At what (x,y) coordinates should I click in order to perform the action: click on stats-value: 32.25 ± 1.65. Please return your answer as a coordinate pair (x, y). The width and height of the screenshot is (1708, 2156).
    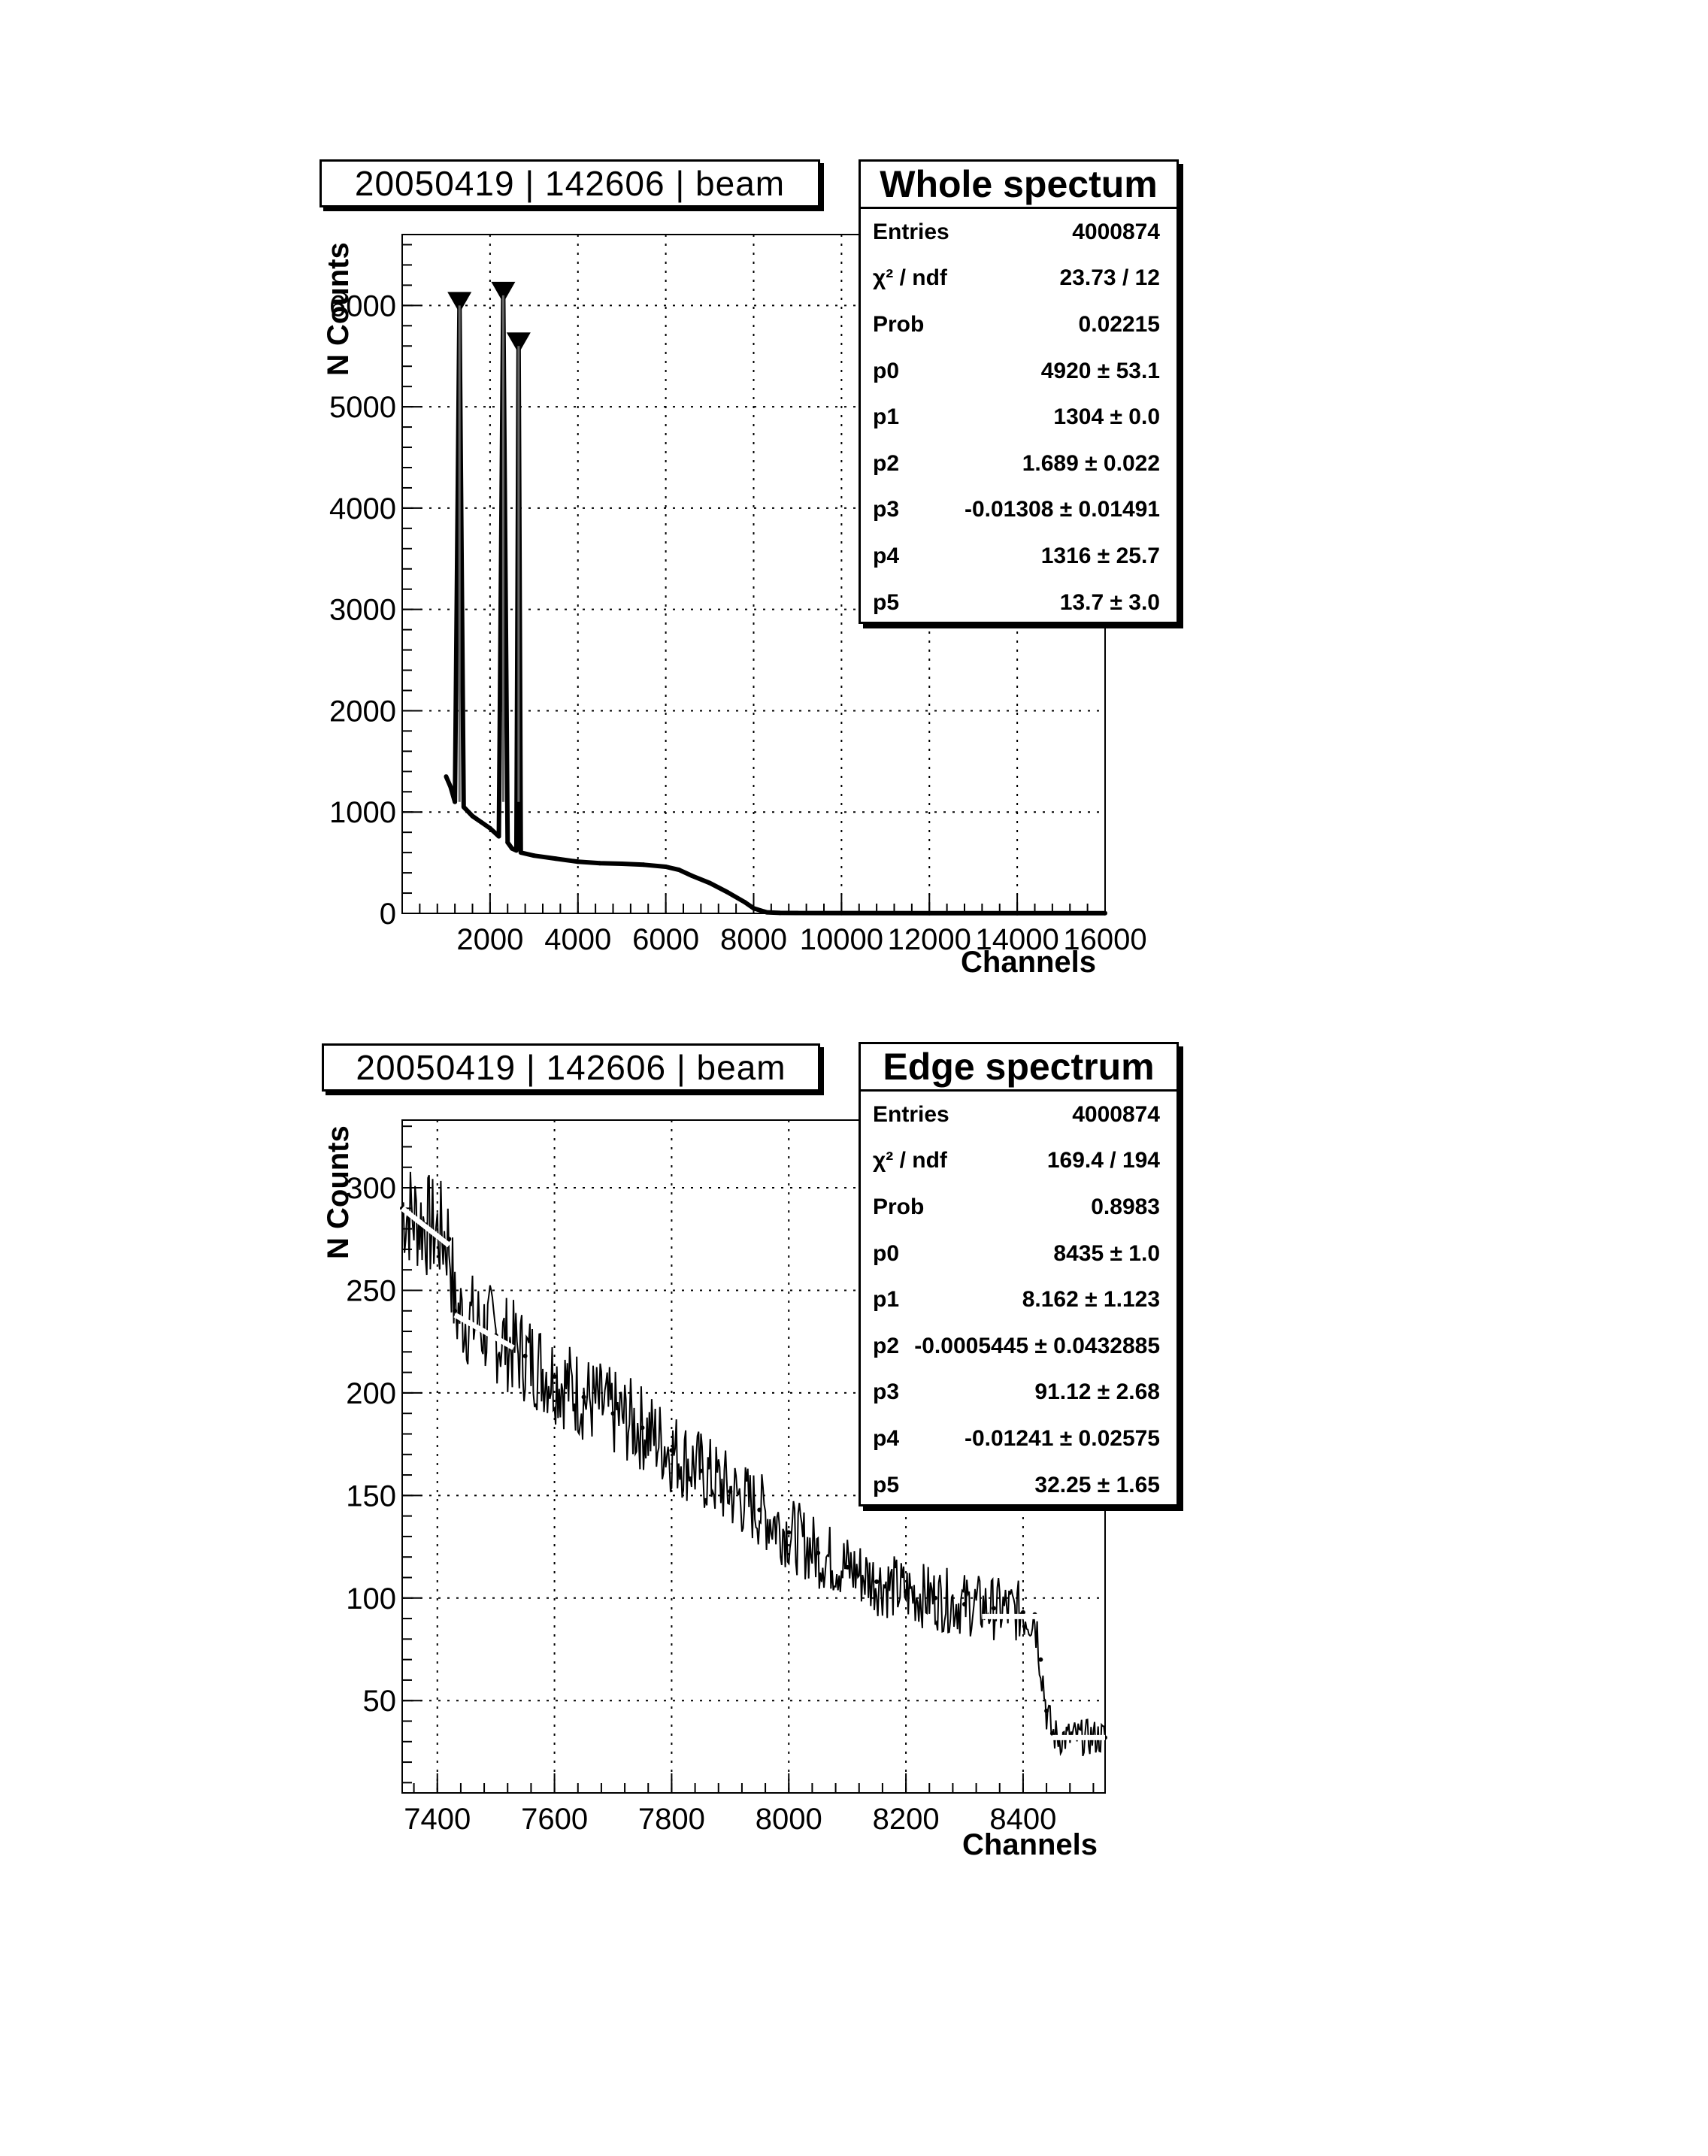
    Looking at the image, I should click on (1097, 1484).